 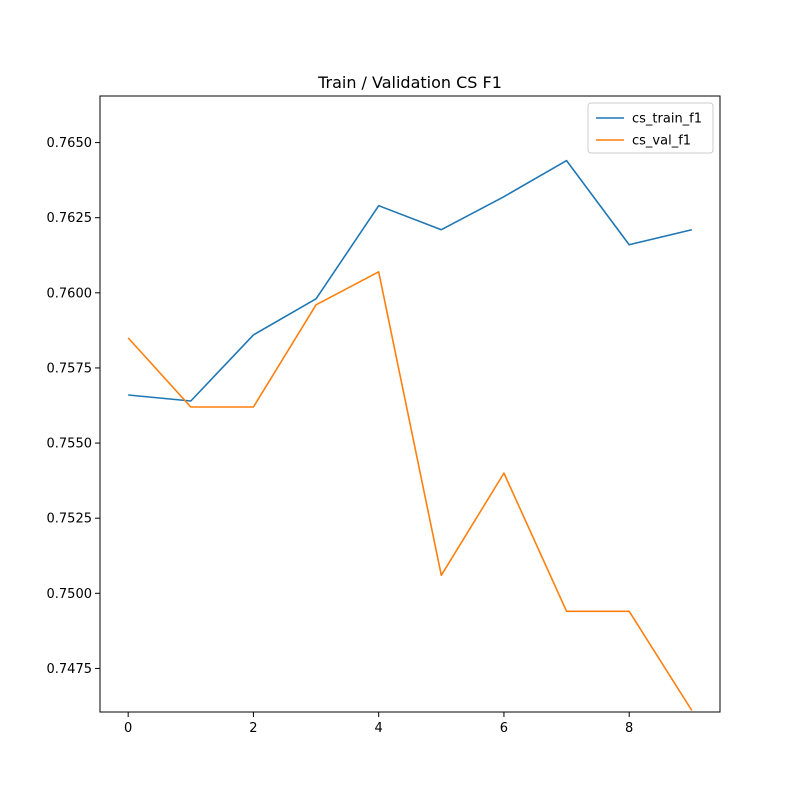 What do you see at coordinates (504, 728) in the screenshot?
I see `x-tick-label: 6` at bounding box center [504, 728].